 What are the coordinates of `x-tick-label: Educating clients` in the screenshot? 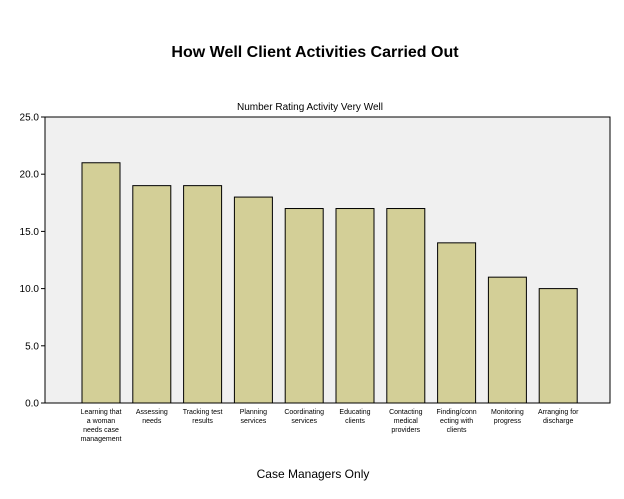 It's located at (354, 417).